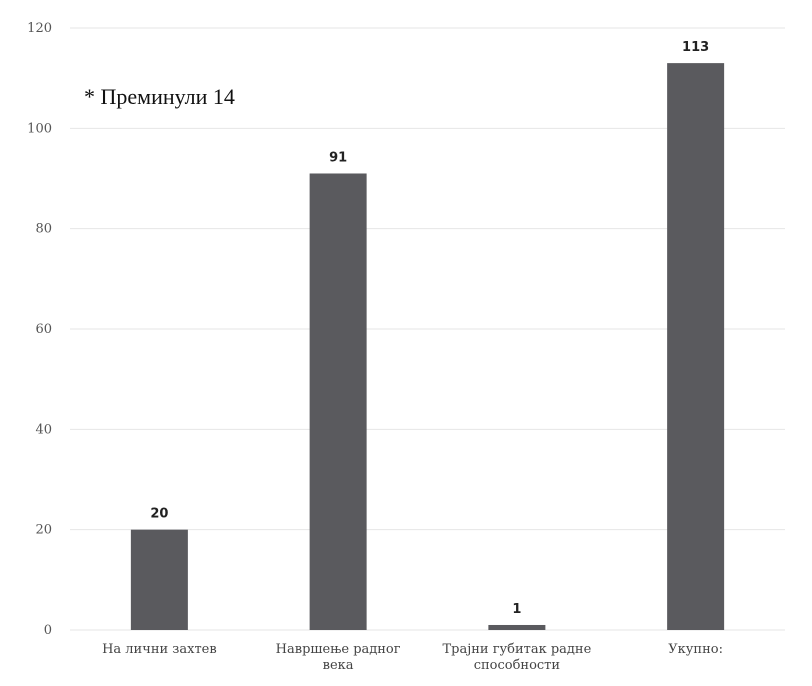 Image resolution: width=812 pixels, height=686 pixels. I want to click on x-tick-label-line: На лични захтев, so click(159, 649).